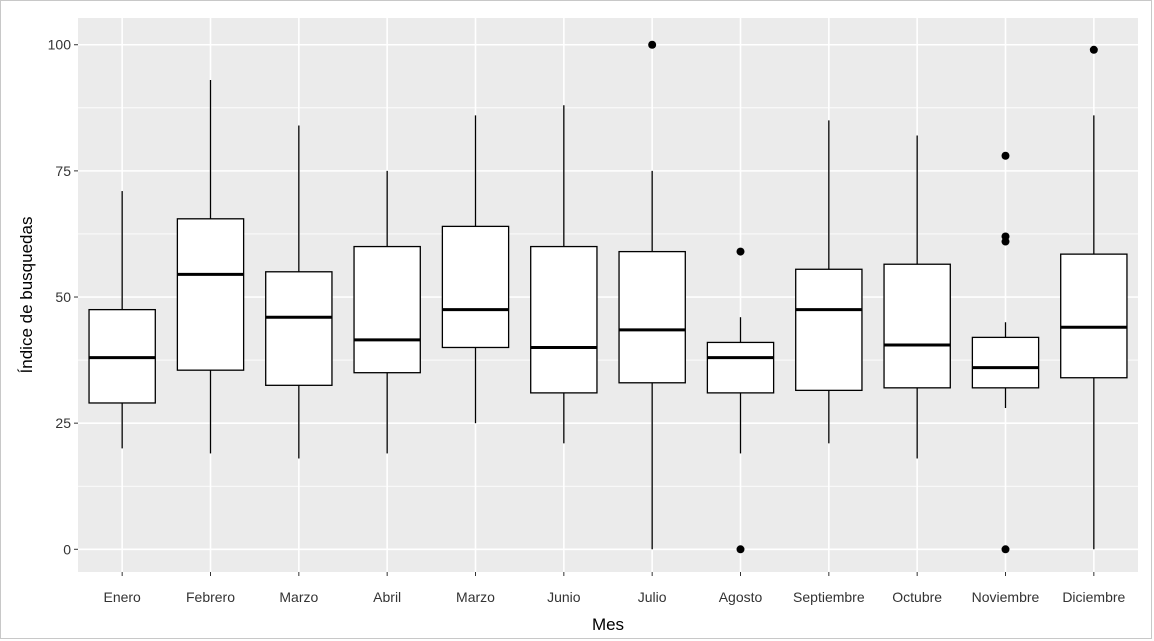 The height and width of the screenshot is (641, 1154). I want to click on x-tick-label: Enero, so click(122, 597).